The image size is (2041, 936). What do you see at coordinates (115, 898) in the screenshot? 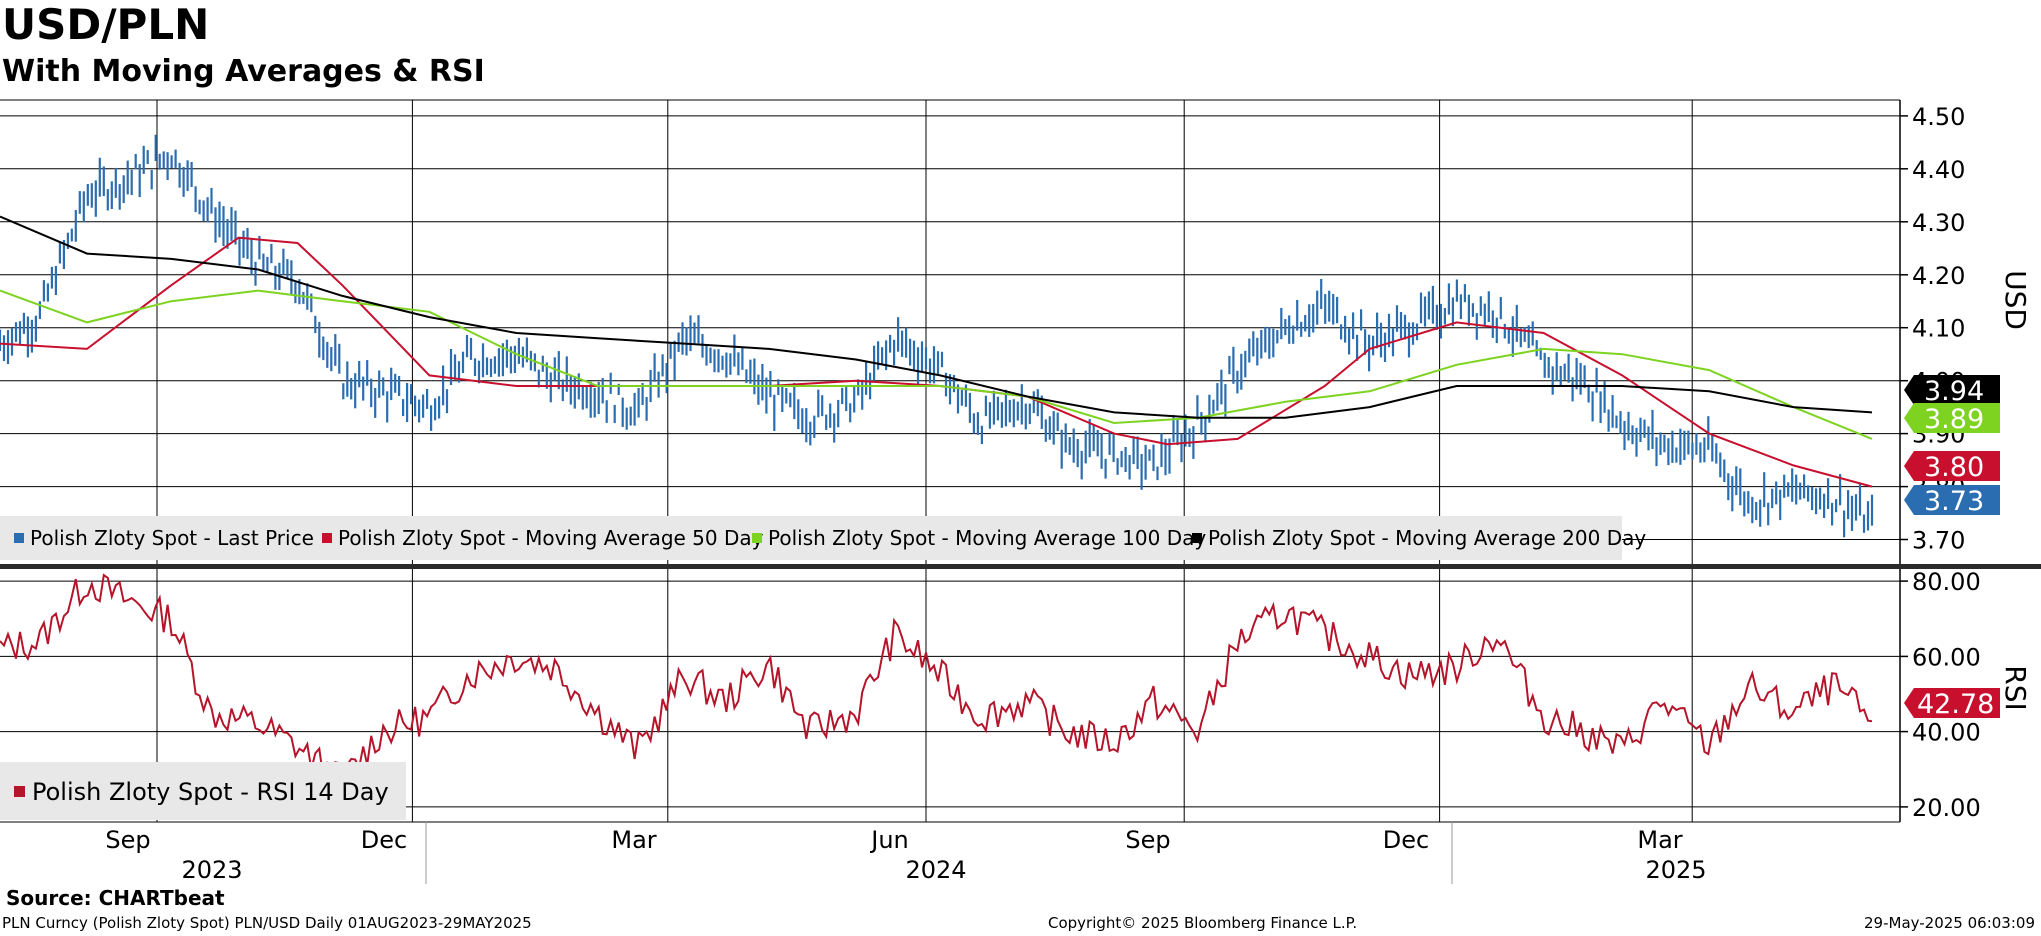
I see `source-label: Source: CHARTbeat` at bounding box center [115, 898].